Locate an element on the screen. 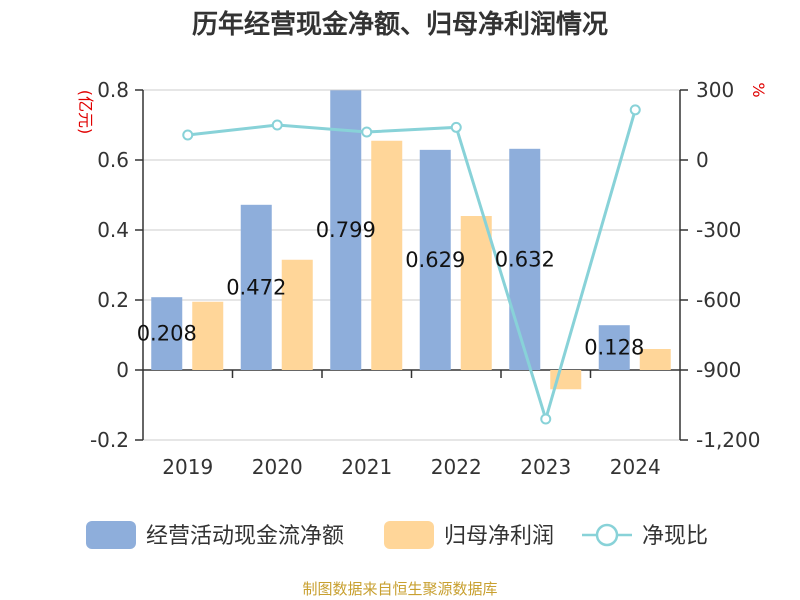 Image resolution: width=800 pixels, height=600 pixels. y-right-unit: % is located at coordinates (758, 89).